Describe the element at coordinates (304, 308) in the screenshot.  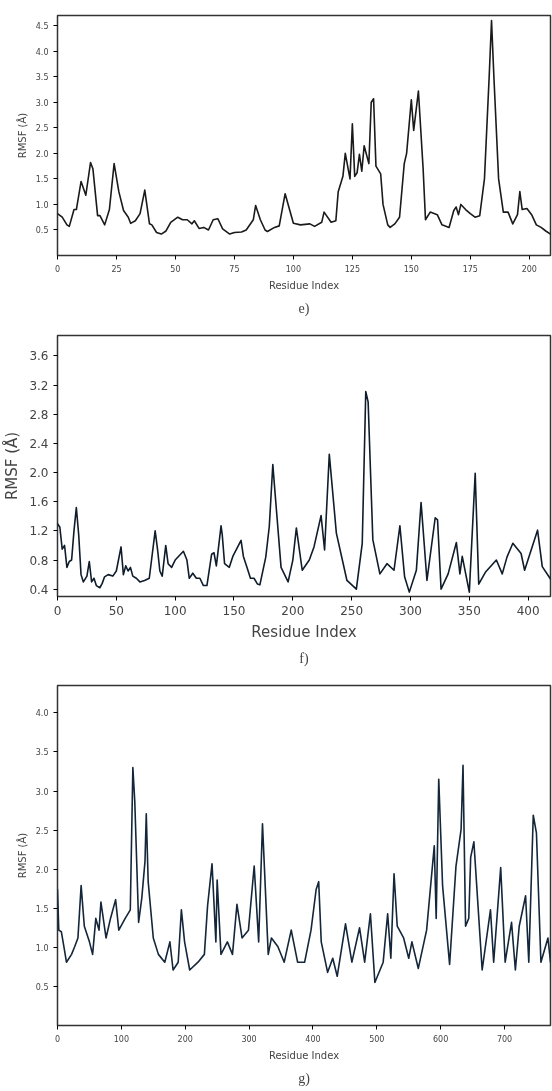
I see `text: e)` at that location.